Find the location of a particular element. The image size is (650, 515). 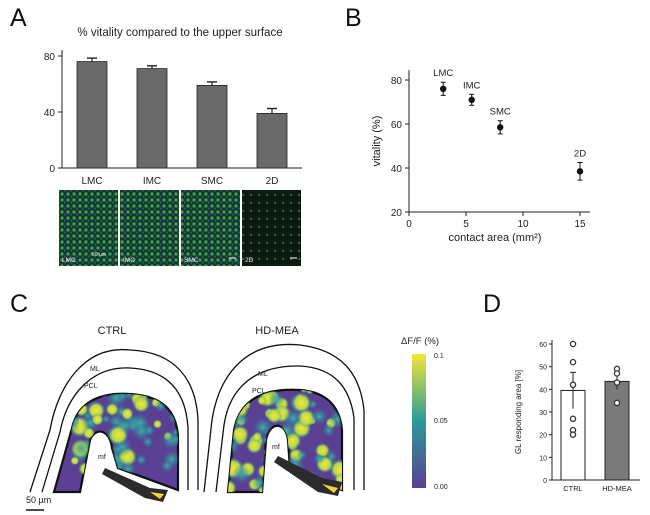

panel-d-ytick-label-0: 0 is located at coordinates (545, 481).